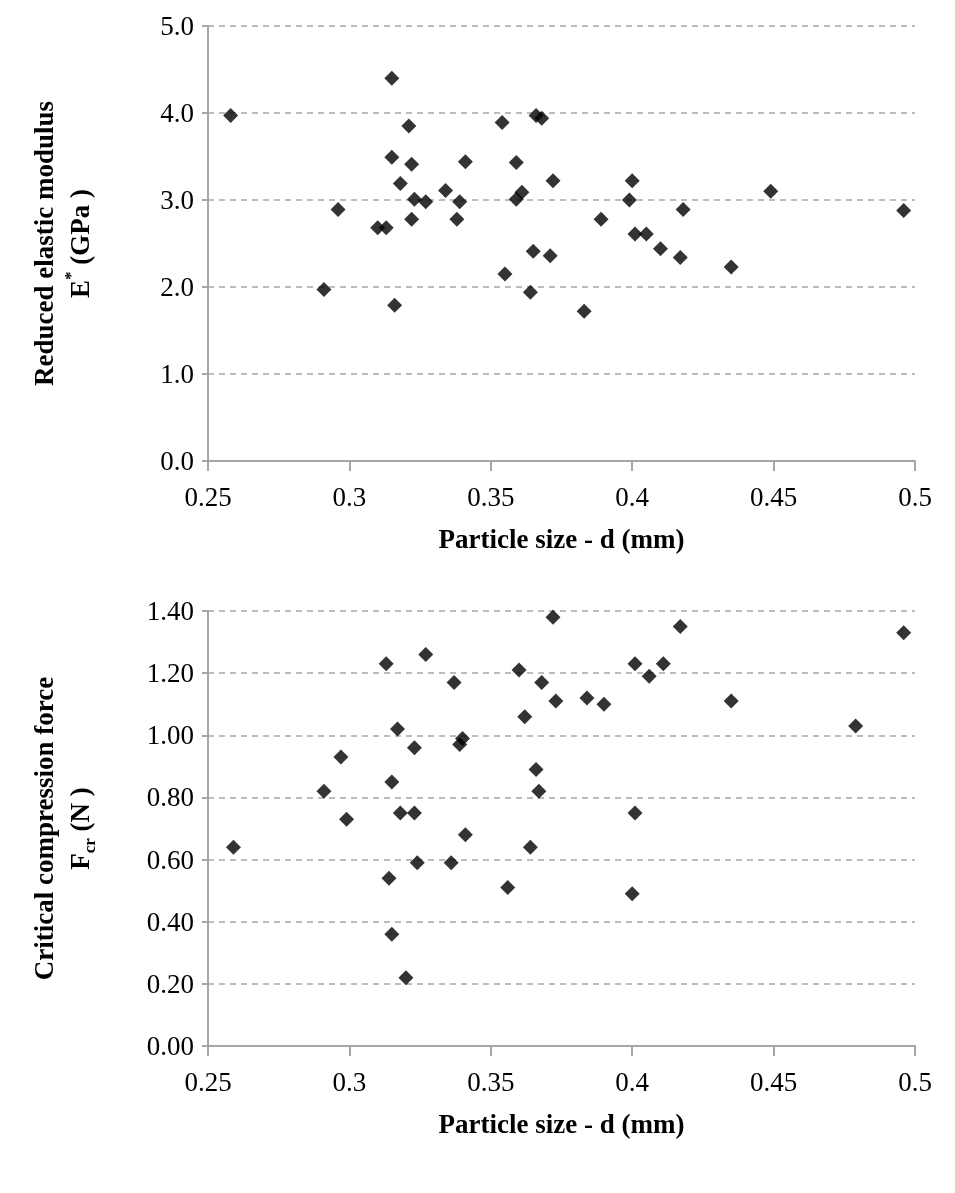  I want to click on y-tick-label: 4.0, so click(177, 113).